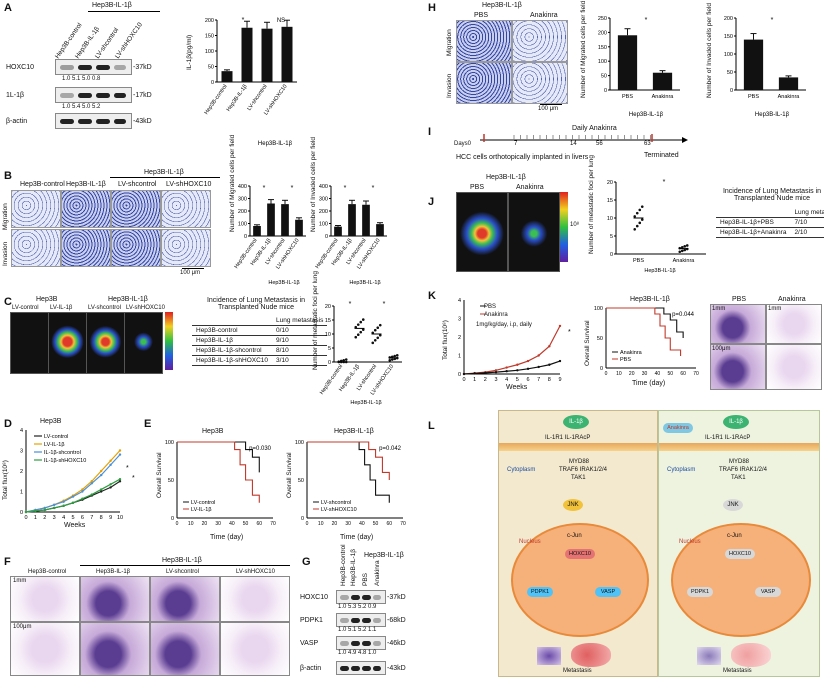 The height and width of the screenshot is (681, 824). I want to click on x-tick-label: 30, so click(348, 524).